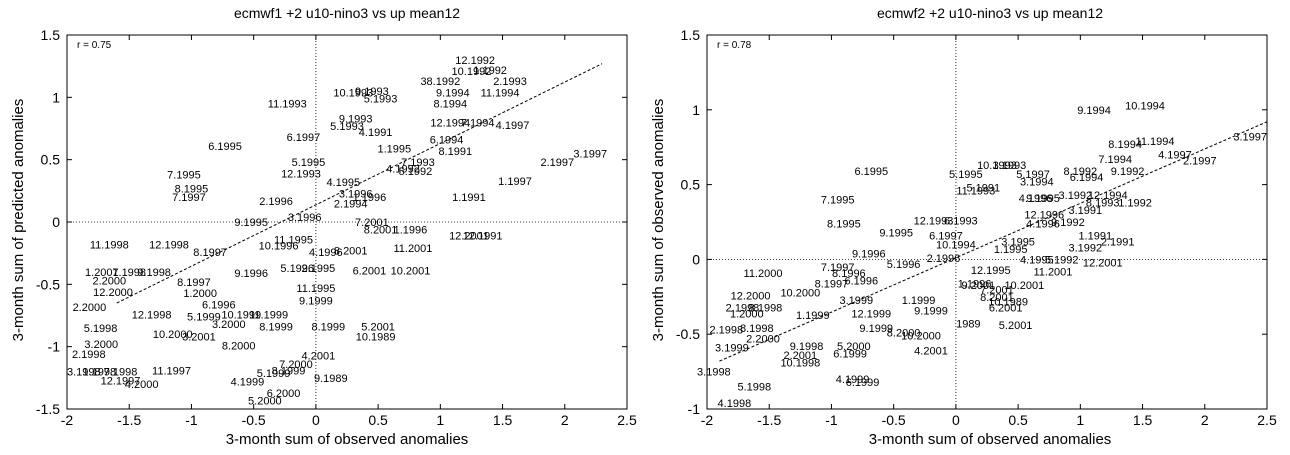 This screenshot has height=455, width=1290. What do you see at coordinates (1037, 183) in the screenshot?
I see `data-point-label: 3.1994` at bounding box center [1037, 183].